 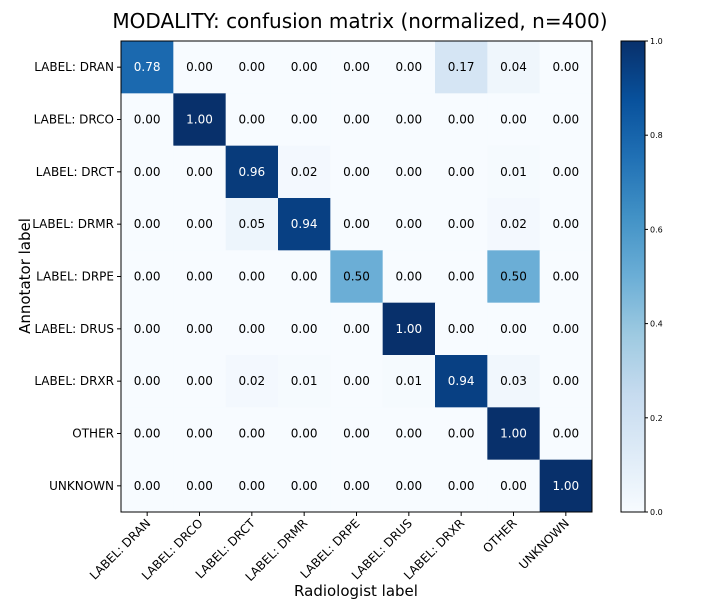 I want to click on y-tick-label: LABEL: DRUS, so click(x=74, y=329).